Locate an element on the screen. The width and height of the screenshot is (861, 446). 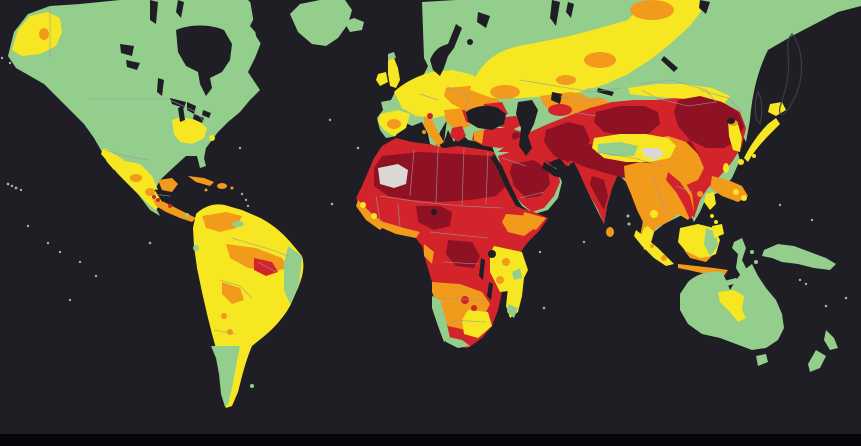
lake-winnipeg is located at coordinates (160, 87).